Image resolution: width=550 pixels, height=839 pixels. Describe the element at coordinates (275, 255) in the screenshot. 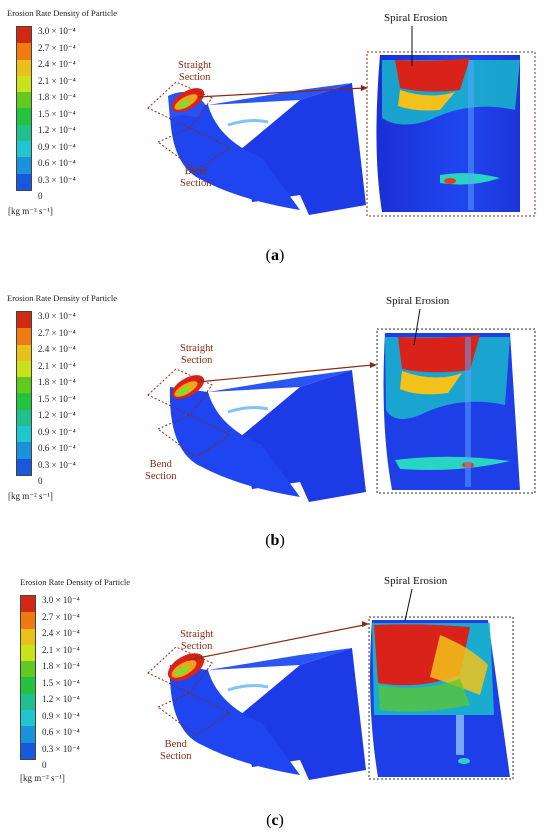

I see `panel-caption: (a)` at that location.